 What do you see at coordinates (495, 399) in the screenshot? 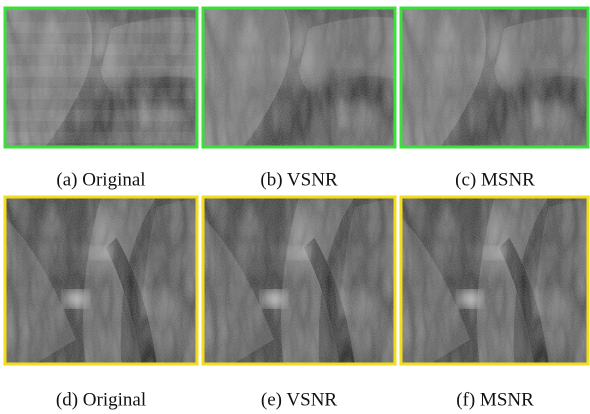
I see `caption: (f) MSNR` at bounding box center [495, 399].